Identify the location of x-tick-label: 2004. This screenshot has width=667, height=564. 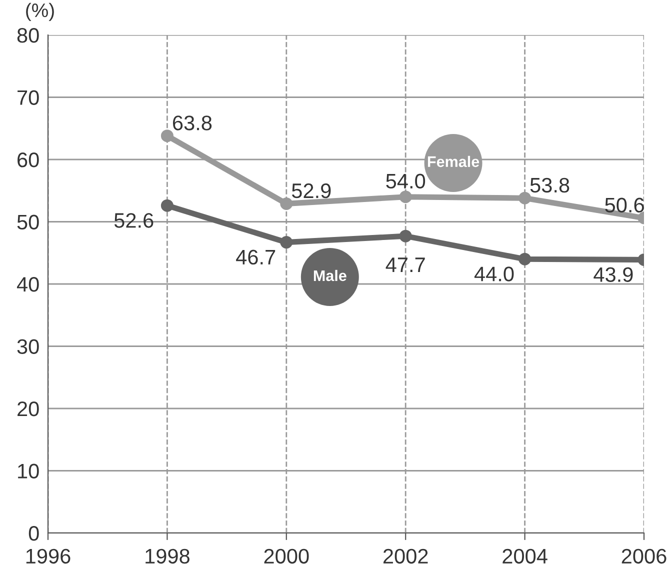
(525, 556).